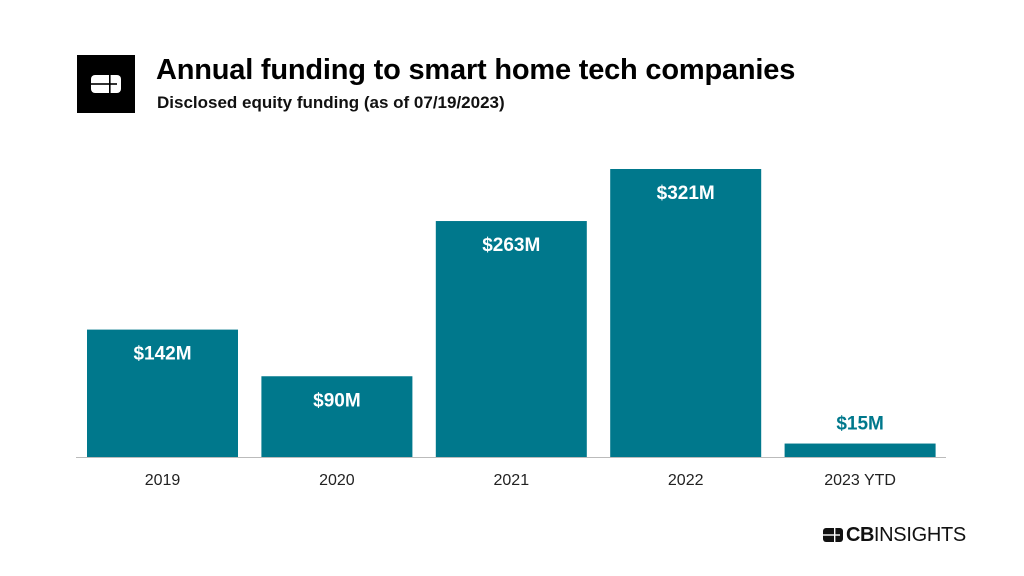 This screenshot has width=1024, height=576. Describe the element at coordinates (337, 400) in the screenshot. I see `data-label: $90M` at that location.